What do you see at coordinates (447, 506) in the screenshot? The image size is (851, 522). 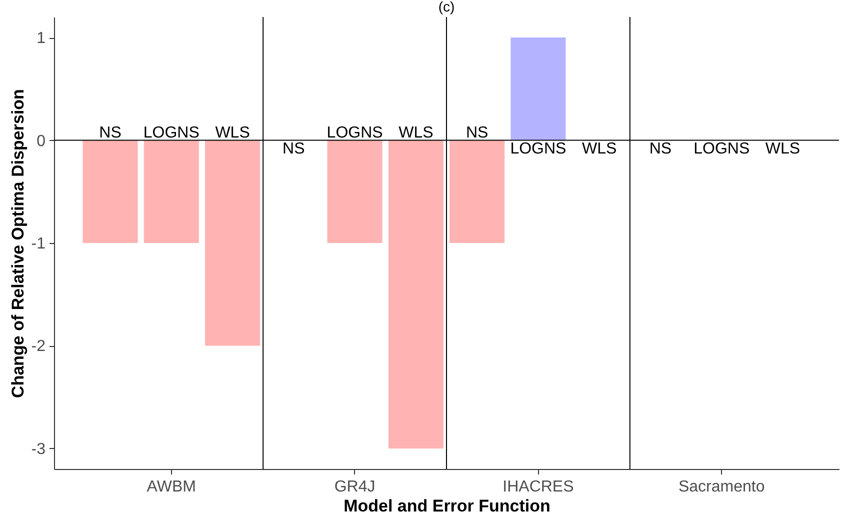 I see `x-axis-title: Model and Error Function` at bounding box center [447, 506].